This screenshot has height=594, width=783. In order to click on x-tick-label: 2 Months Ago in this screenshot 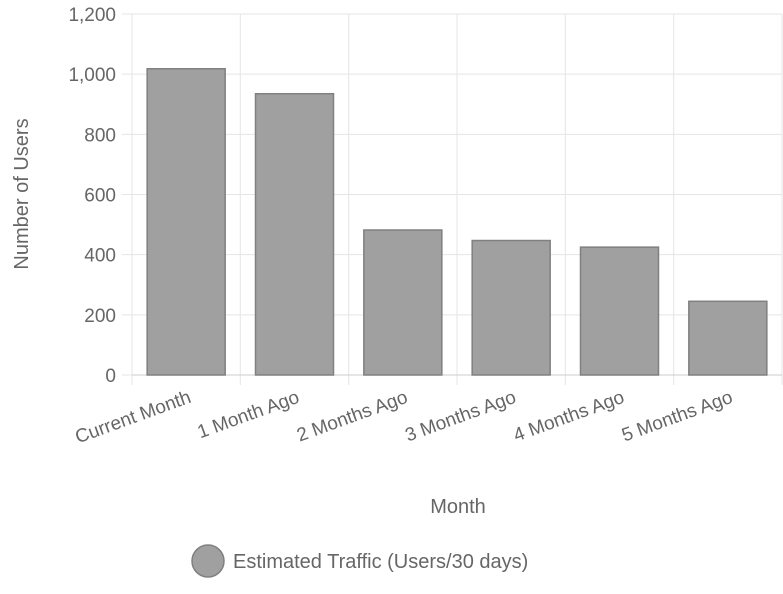, I will do `click(352, 416)`.